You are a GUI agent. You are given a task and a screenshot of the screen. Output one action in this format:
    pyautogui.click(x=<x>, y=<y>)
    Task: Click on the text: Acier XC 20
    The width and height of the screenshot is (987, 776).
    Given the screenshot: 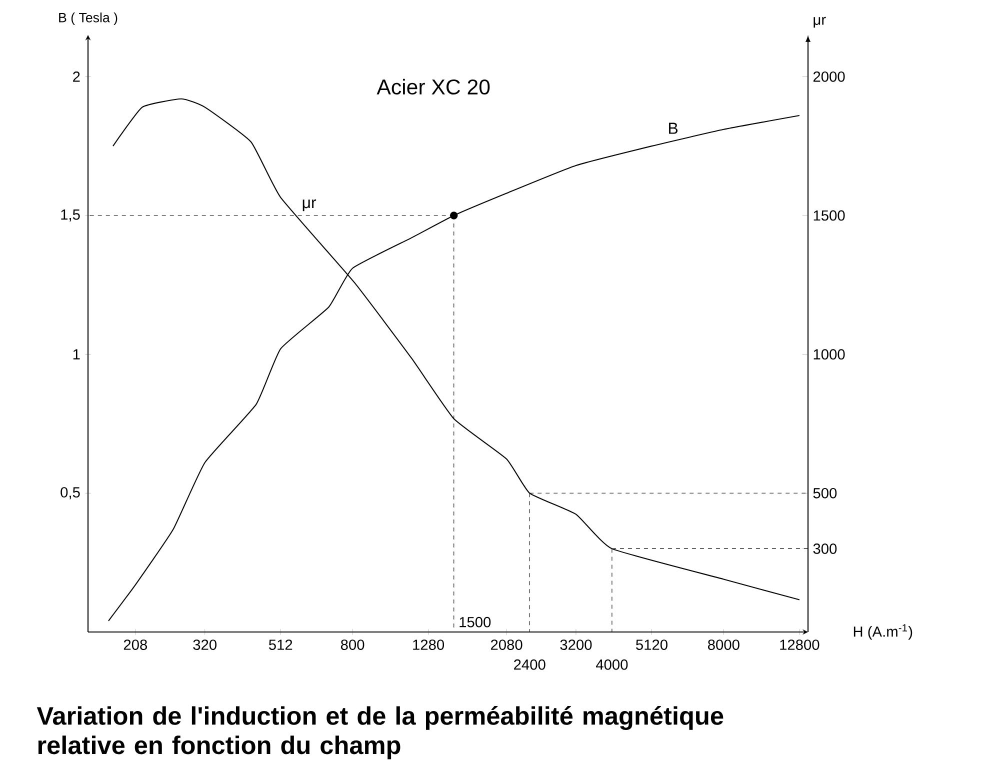 What is the action you would take?
    pyautogui.click(x=433, y=86)
    